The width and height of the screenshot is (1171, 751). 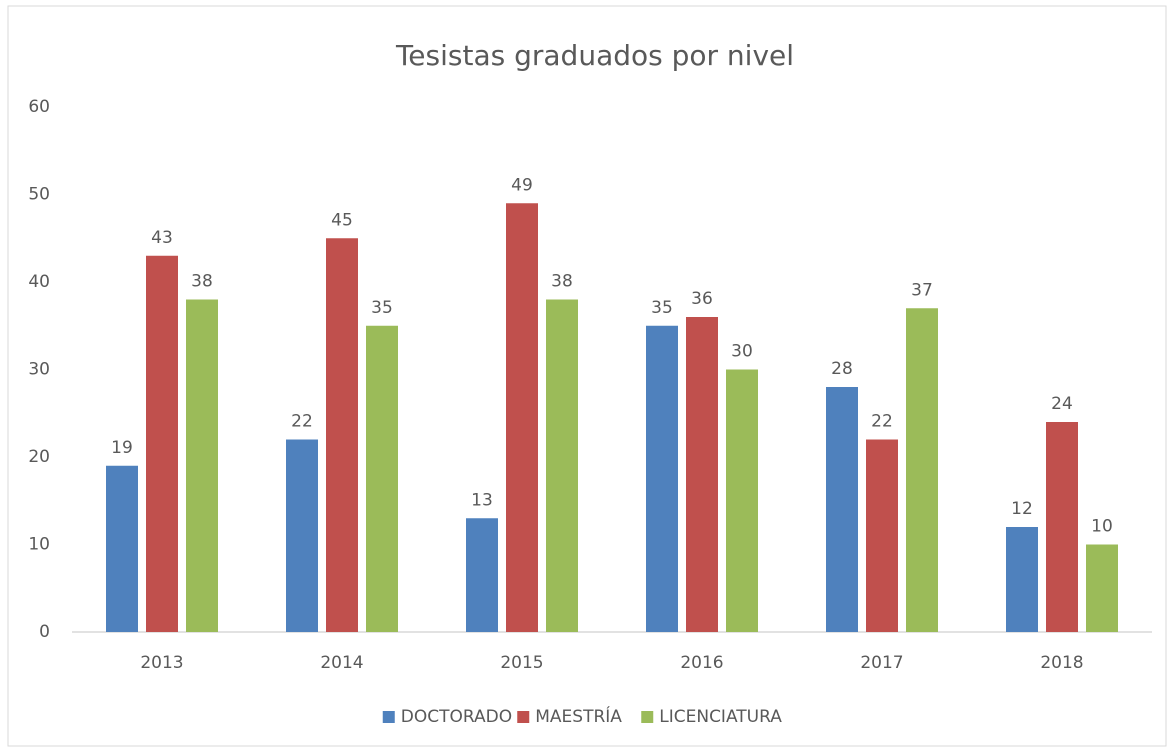 What do you see at coordinates (881, 663) in the screenshot?
I see `x-tick-label: 2017` at bounding box center [881, 663].